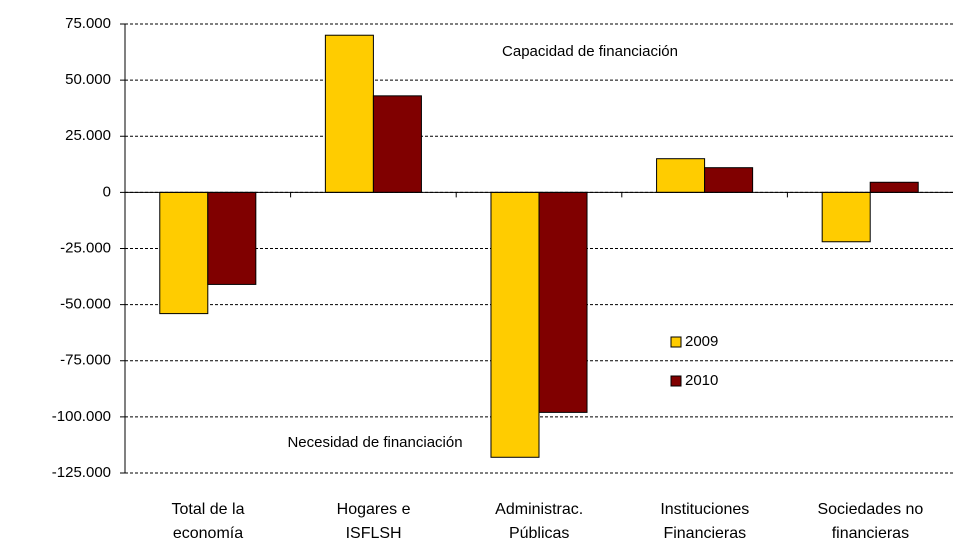 This screenshot has width=954, height=545. What do you see at coordinates (81, 416) in the screenshot?
I see `y-tick-label: -100.000` at bounding box center [81, 416].